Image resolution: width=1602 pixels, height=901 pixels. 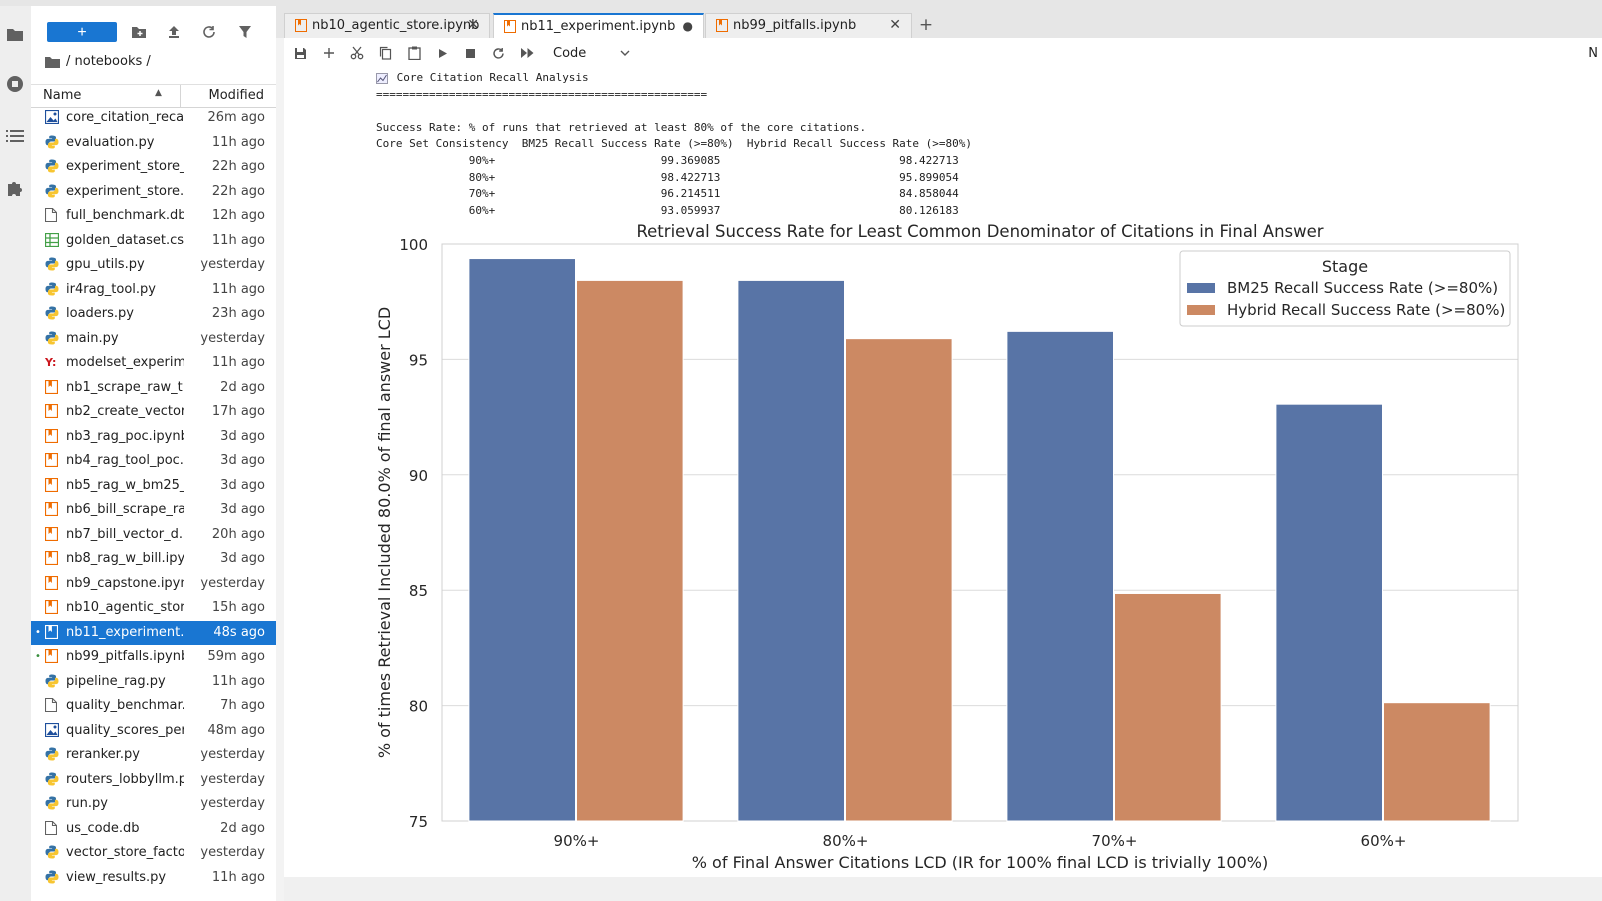 I want to click on file-row: us_code.db 2d ago, so click(x=153, y=829).